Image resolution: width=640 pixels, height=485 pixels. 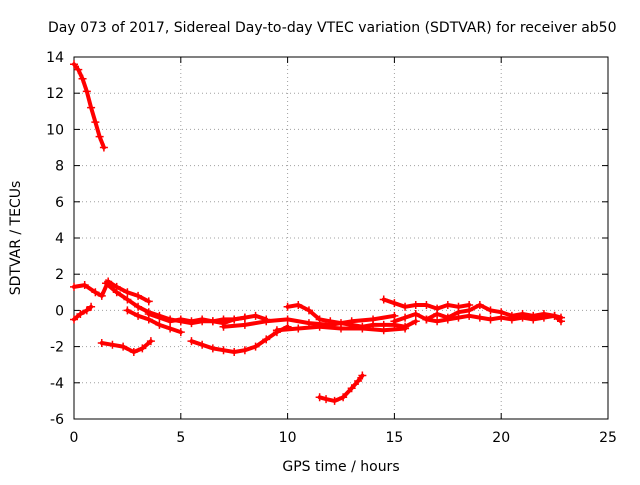 I want to click on y-tick-label: 4, so click(x=59, y=239).